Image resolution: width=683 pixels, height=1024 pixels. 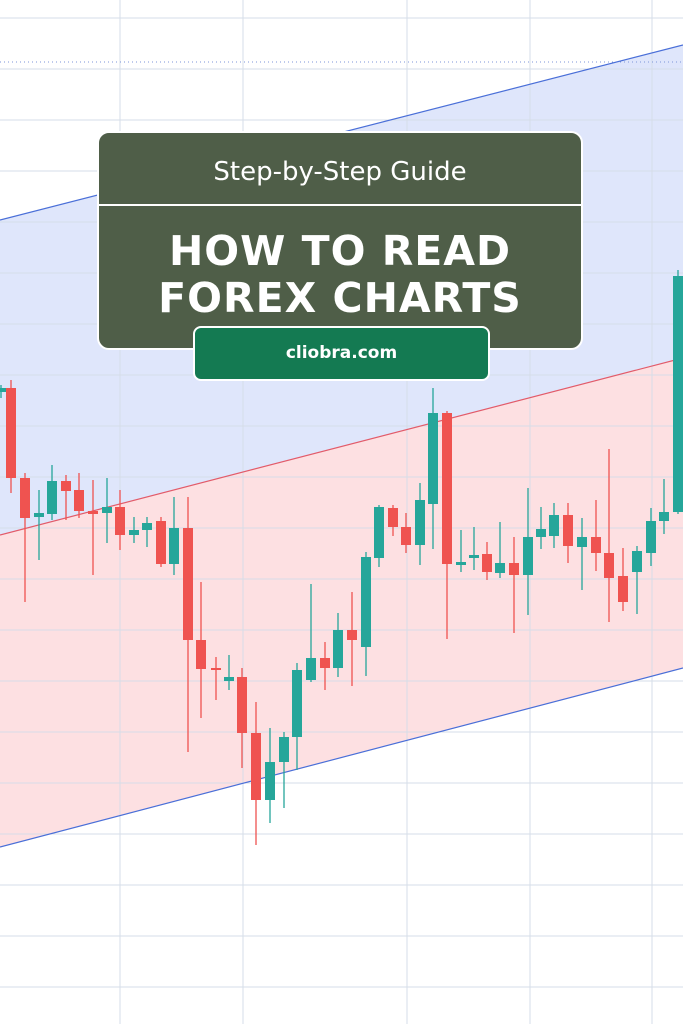 What do you see at coordinates (340, 205) in the screenshot?
I see `divider` at bounding box center [340, 205].